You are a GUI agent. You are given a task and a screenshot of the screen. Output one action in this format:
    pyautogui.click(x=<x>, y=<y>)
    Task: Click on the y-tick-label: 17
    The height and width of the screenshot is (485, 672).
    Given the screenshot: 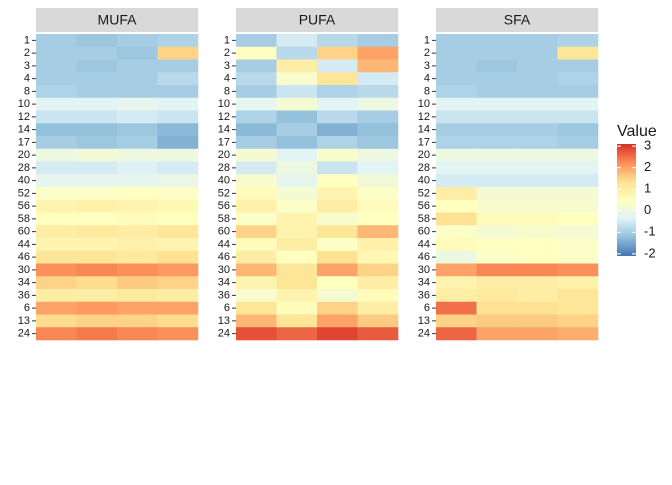 What is the action you would take?
    pyautogui.click(x=224, y=142)
    